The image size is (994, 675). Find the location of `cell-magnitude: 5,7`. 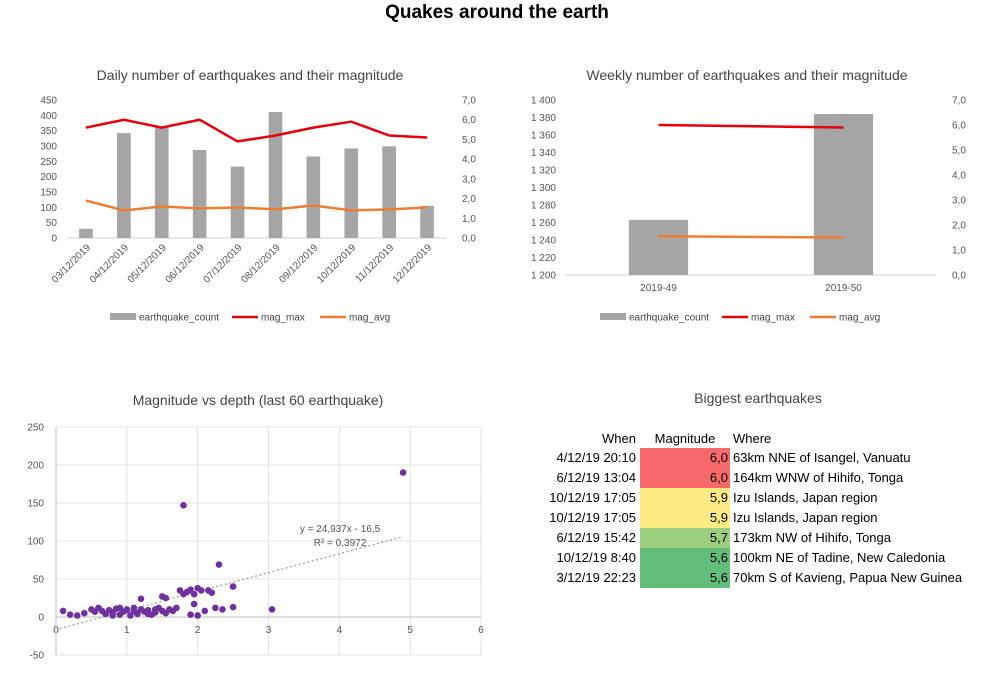

cell-magnitude: 5,7 is located at coordinates (685, 538).